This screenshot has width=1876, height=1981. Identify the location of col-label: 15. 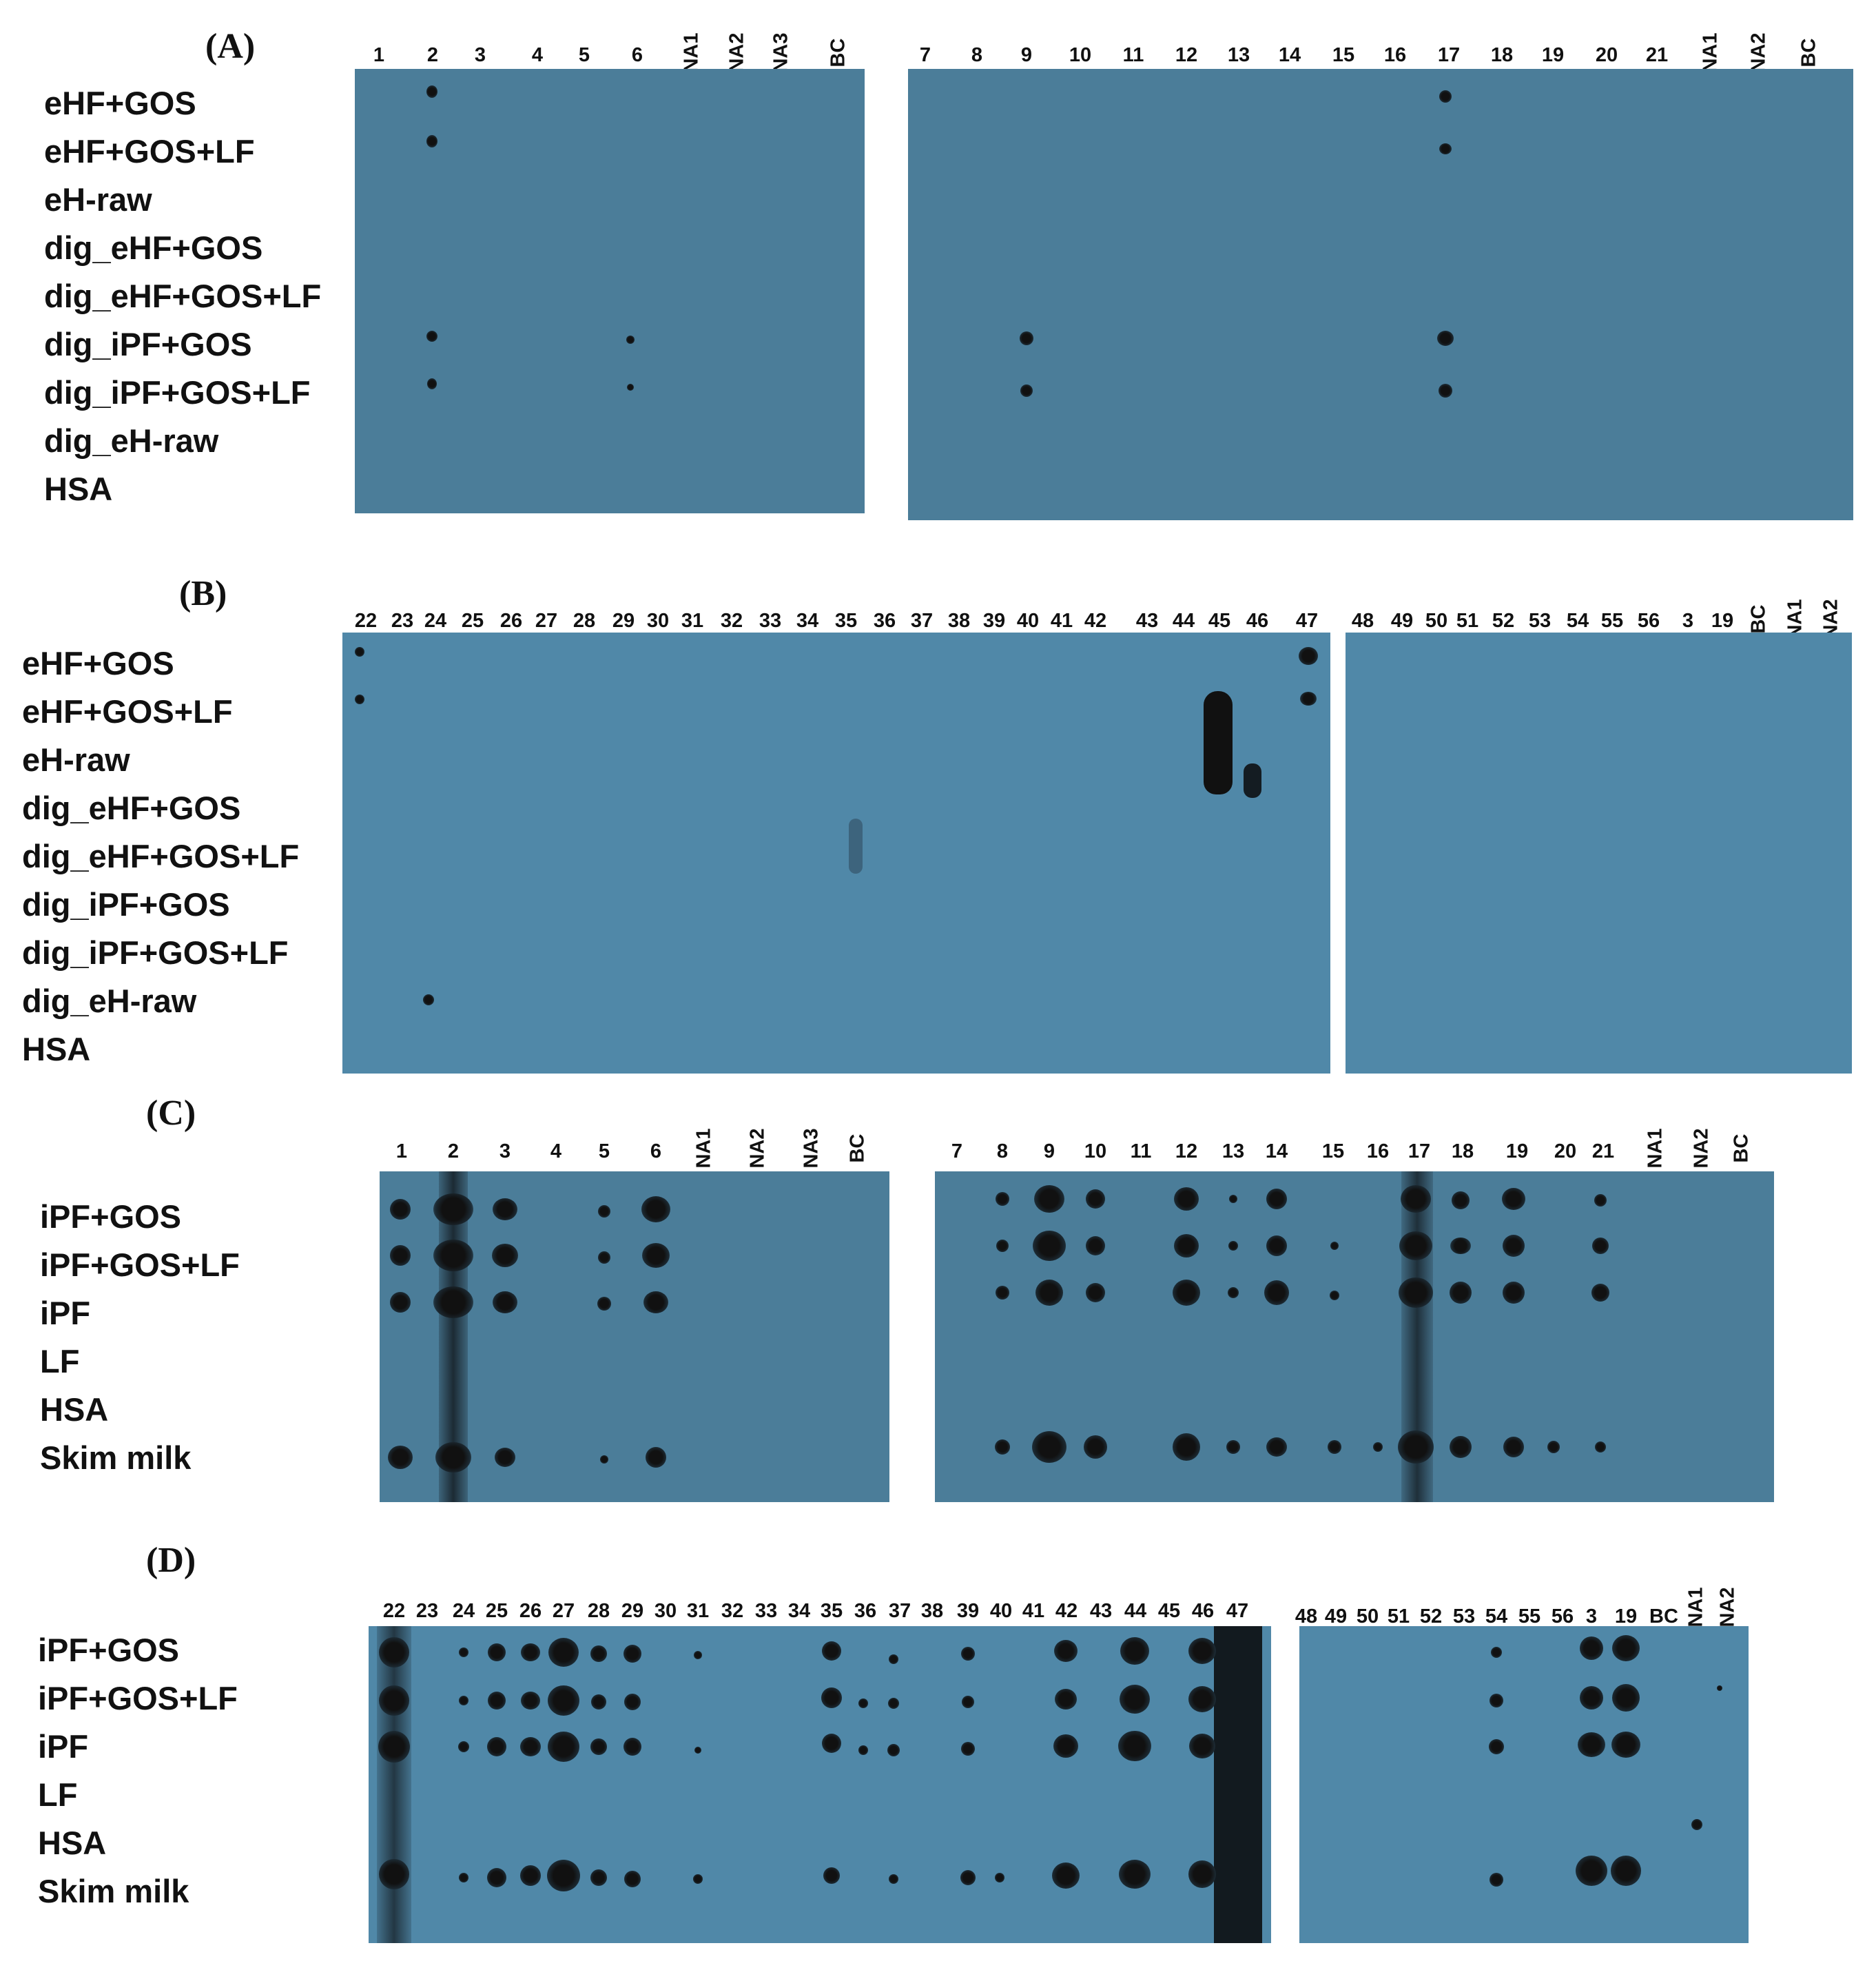
(1343, 55).